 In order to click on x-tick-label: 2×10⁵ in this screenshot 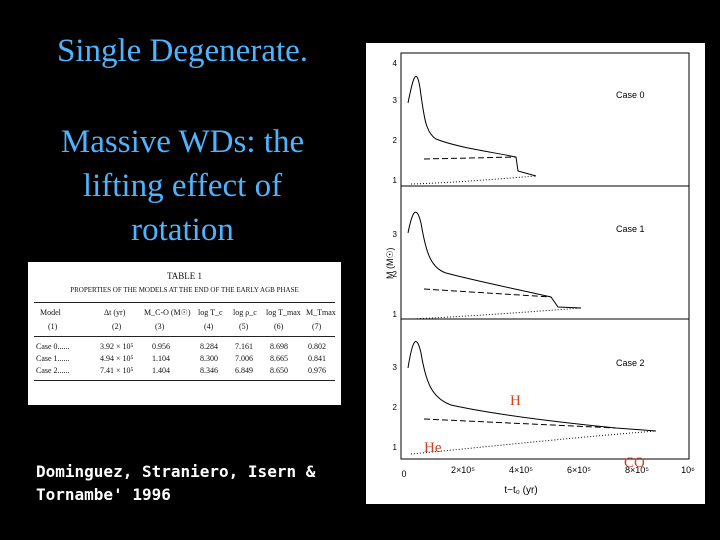, I will do `click(463, 470)`.